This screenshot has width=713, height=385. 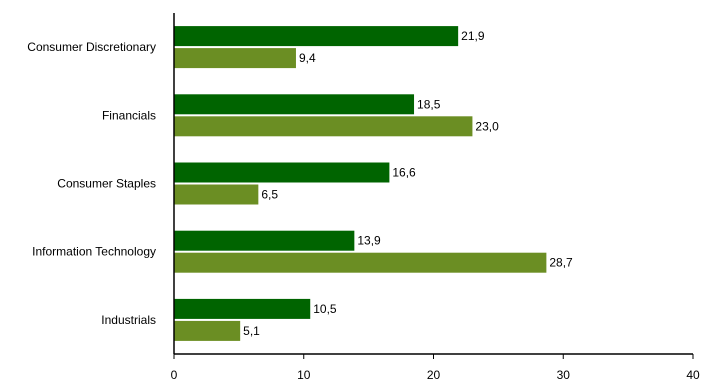 I want to click on x-tick-label: 0, so click(x=174, y=375).